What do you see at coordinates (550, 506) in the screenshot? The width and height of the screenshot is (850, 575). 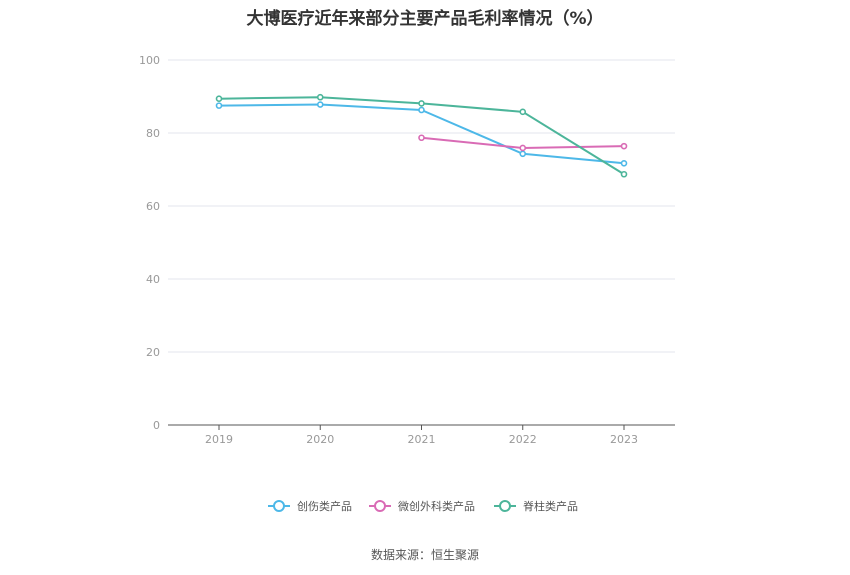 I see `legend-label: 脊柱类产品` at bounding box center [550, 506].